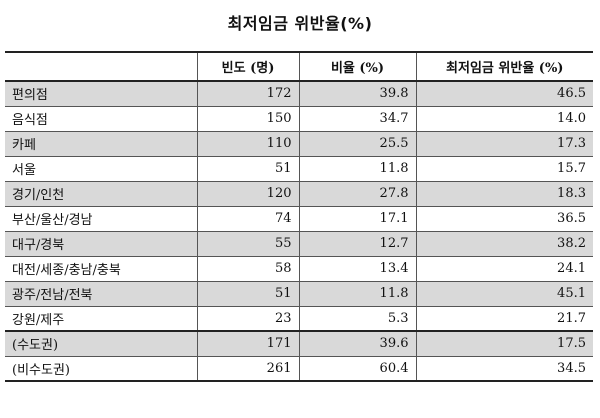  I want to click on row-label: 편의점, so click(101, 94).